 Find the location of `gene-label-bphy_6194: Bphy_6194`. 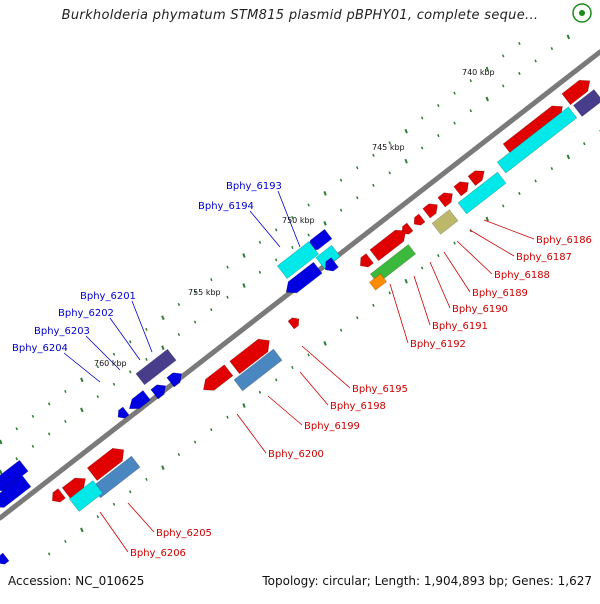

gene-label-bphy_6194: Bphy_6194 is located at coordinates (226, 206).